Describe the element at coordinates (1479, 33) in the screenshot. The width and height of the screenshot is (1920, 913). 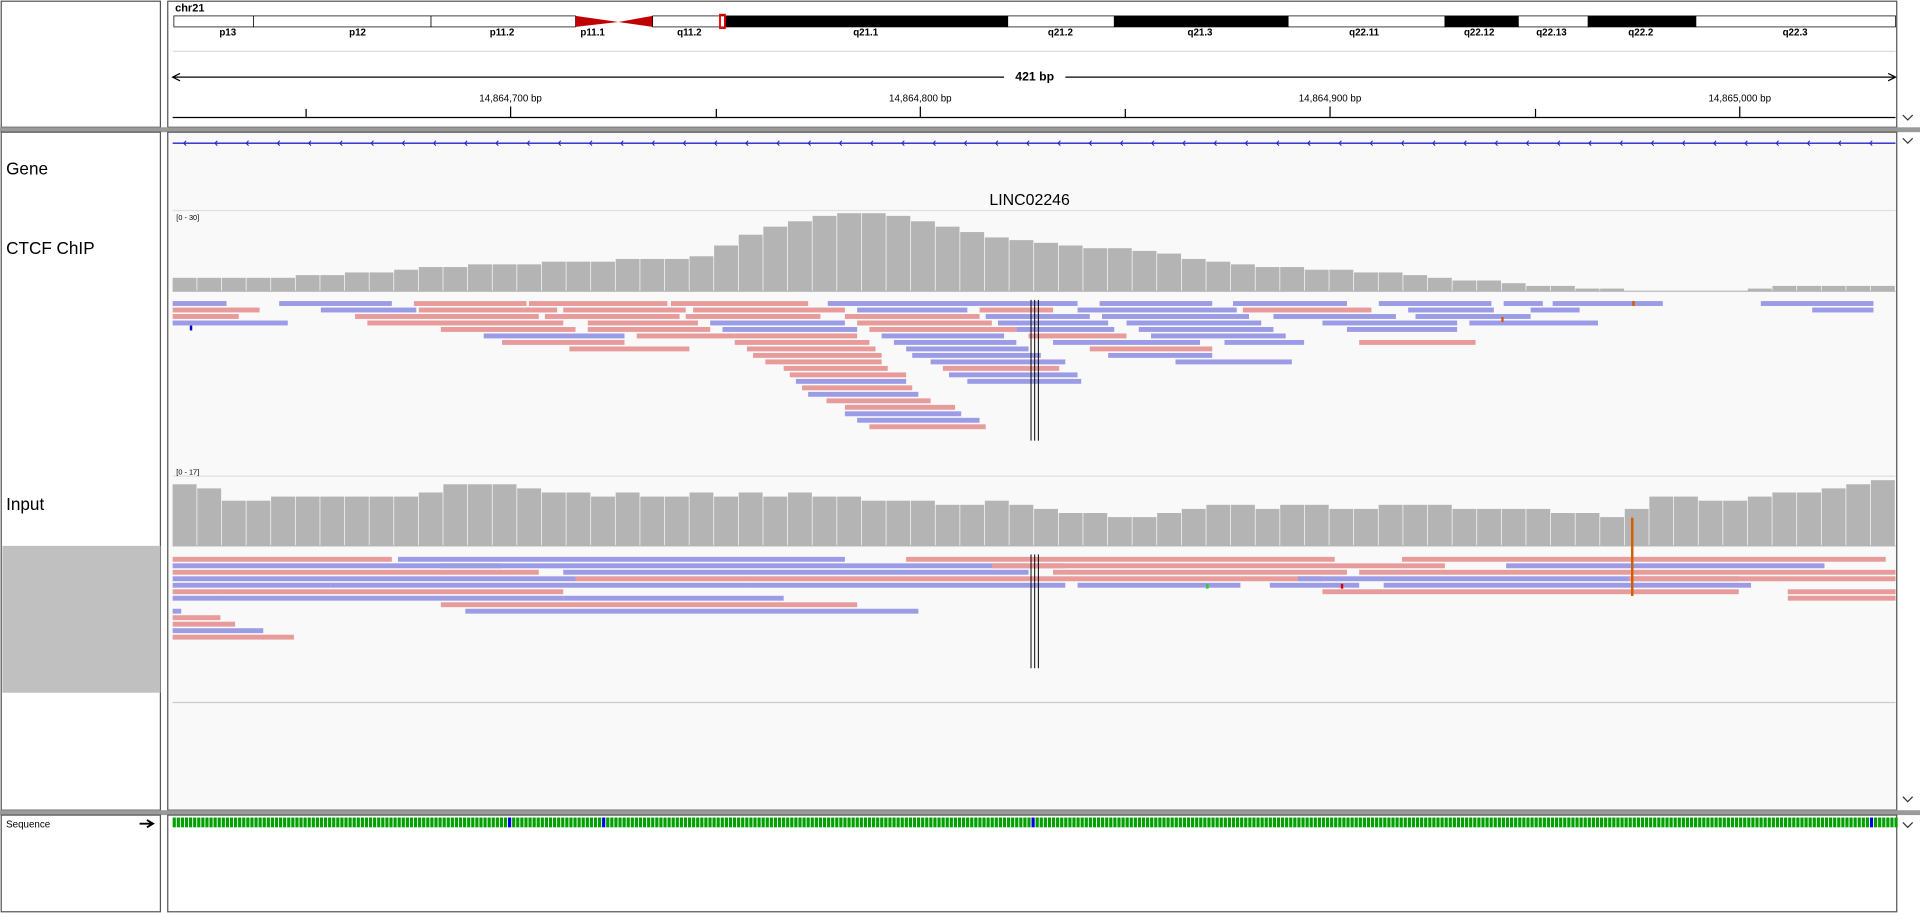
I see `cytoband-label: q22.12` at that location.